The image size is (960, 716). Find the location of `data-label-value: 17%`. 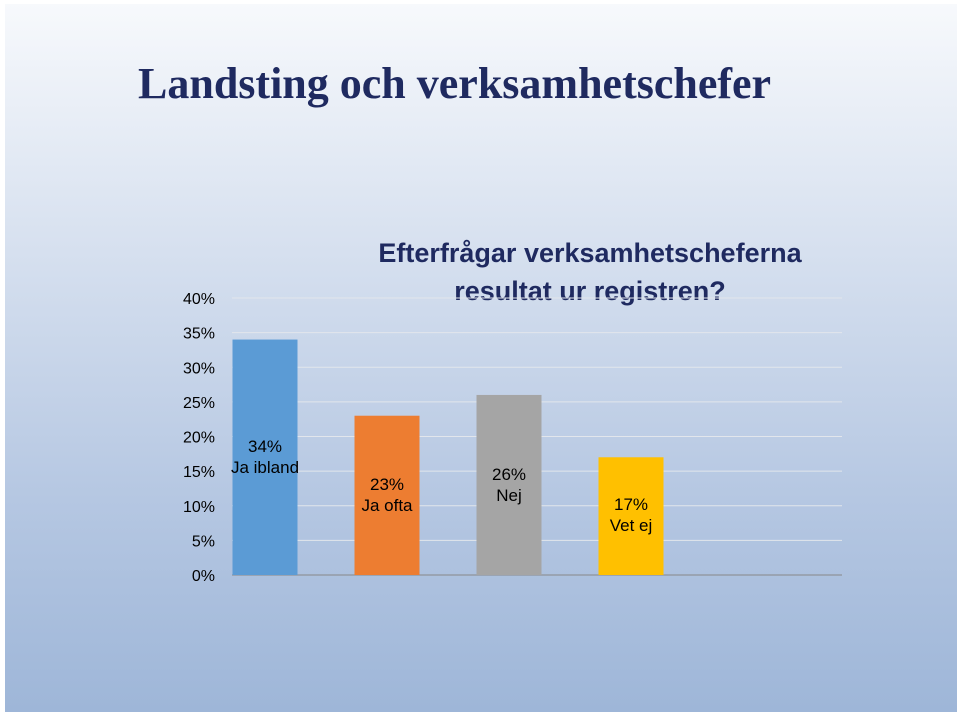

data-label-value: 17% is located at coordinates (631, 504).